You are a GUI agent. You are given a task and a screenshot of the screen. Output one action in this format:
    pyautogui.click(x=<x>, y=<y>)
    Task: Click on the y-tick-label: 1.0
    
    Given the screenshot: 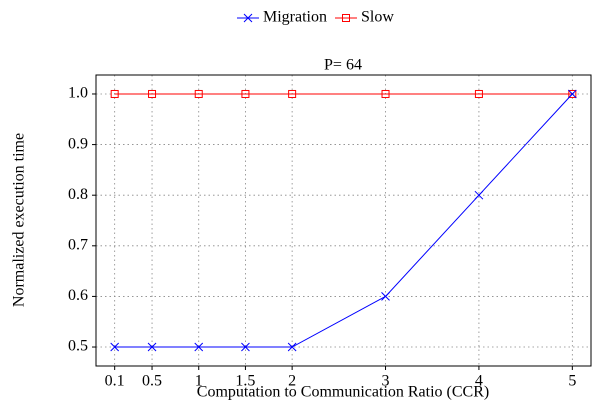 What is the action you would take?
    pyautogui.click(x=78, y=93)
    